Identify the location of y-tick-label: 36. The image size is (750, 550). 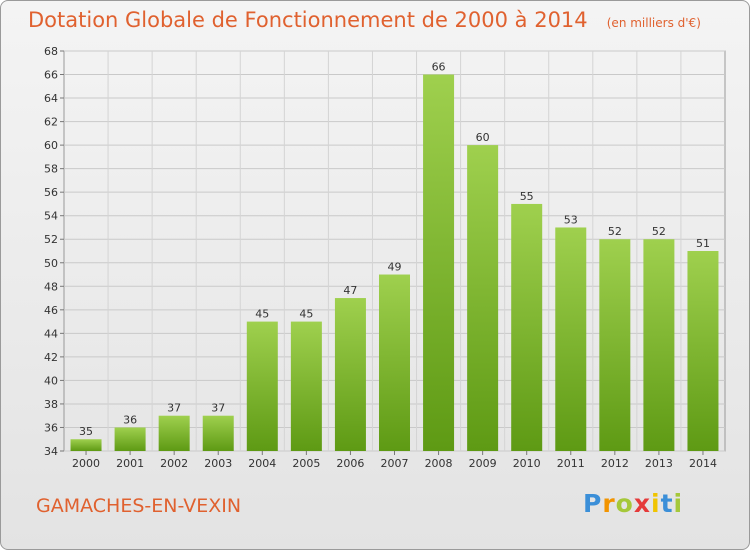
(51, 427).